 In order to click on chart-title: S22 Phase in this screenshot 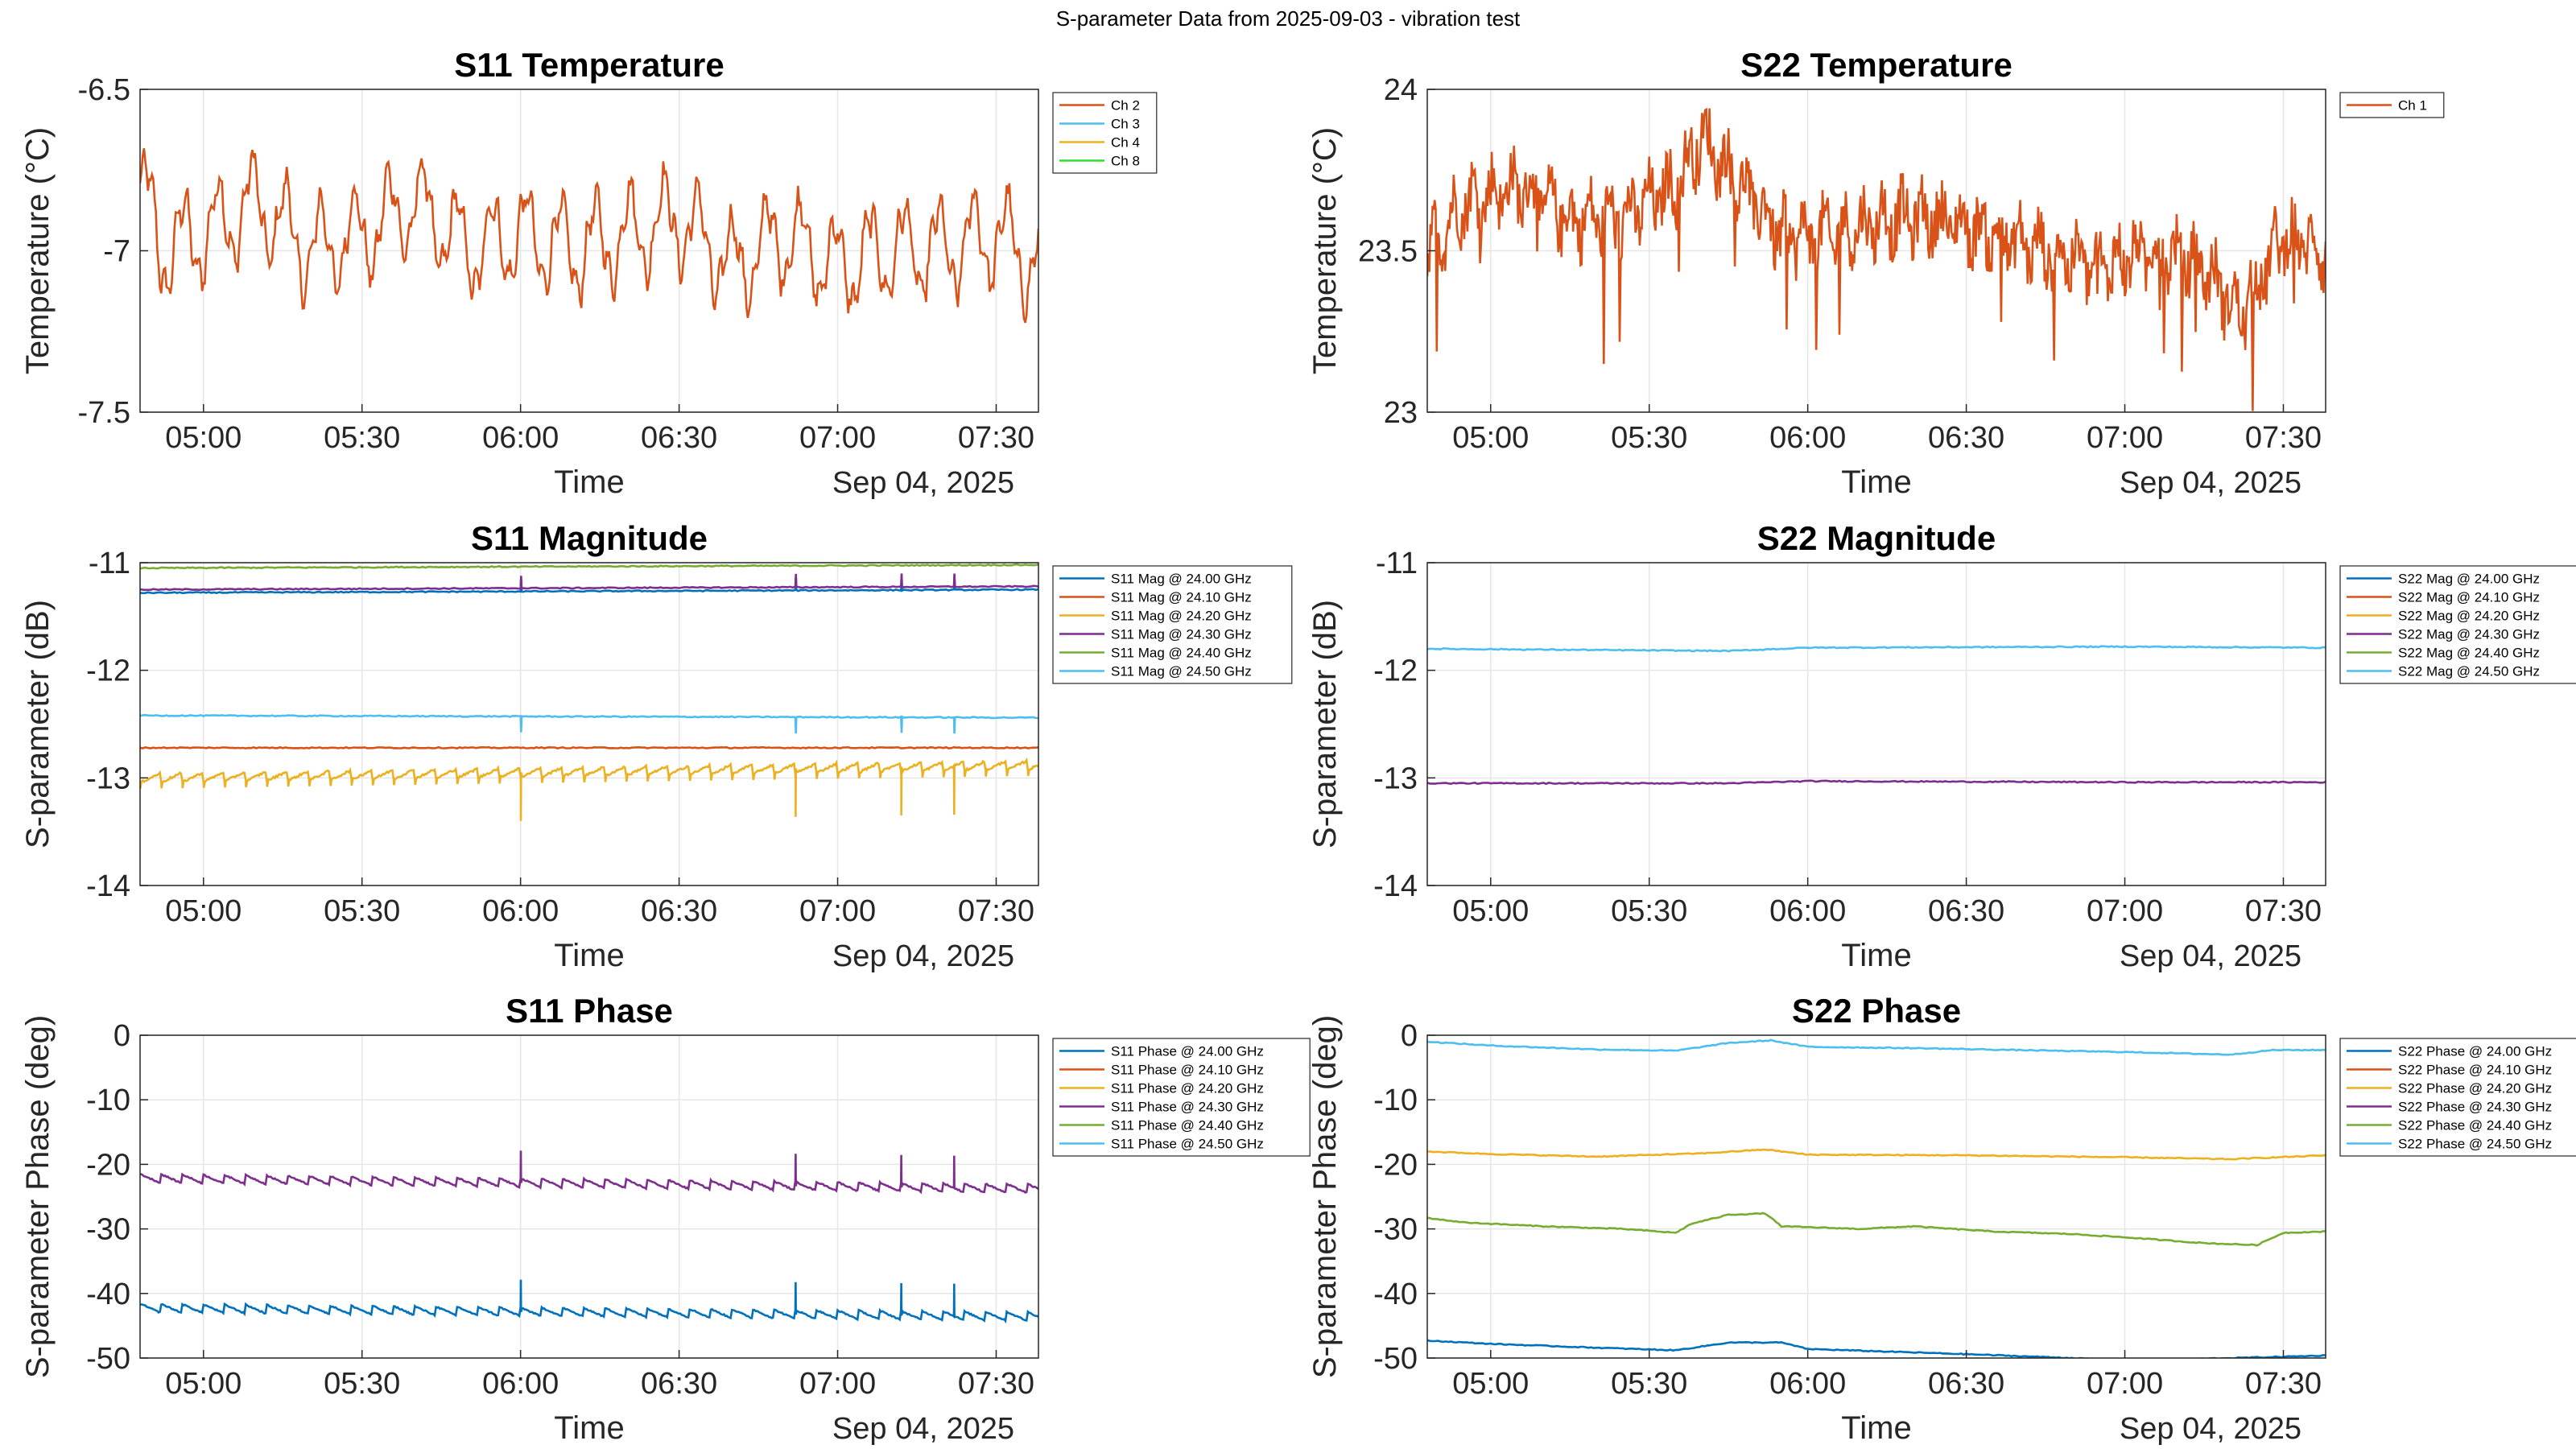, I will do `click(1876, 1011)`.